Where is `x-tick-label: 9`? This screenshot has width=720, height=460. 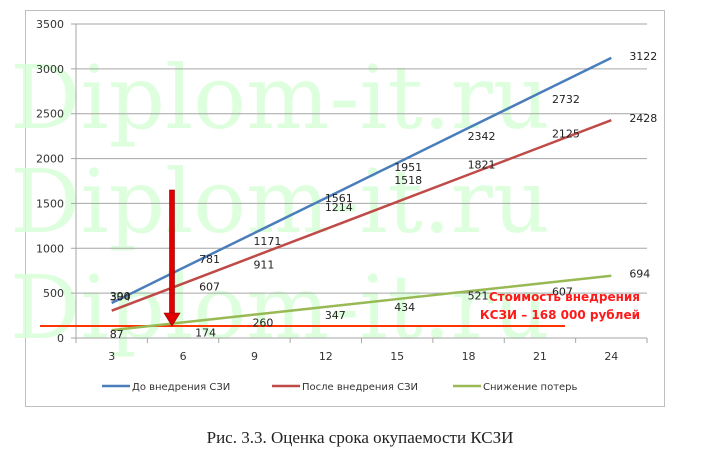
x-tick-label: 9 is located at coordinates (254, 356).